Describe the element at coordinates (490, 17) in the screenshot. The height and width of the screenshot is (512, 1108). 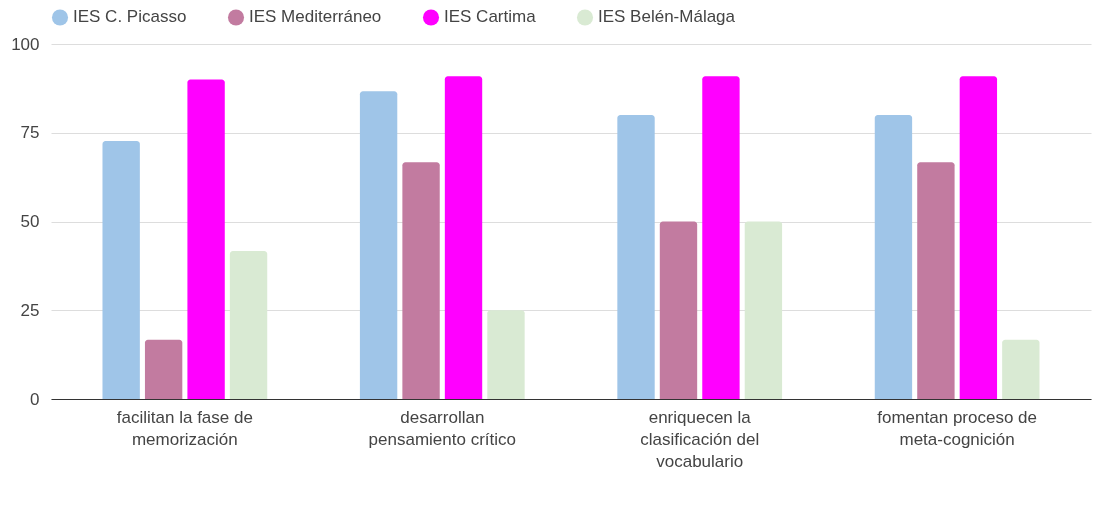
I see `legend-label: IES Cartima` at that location.